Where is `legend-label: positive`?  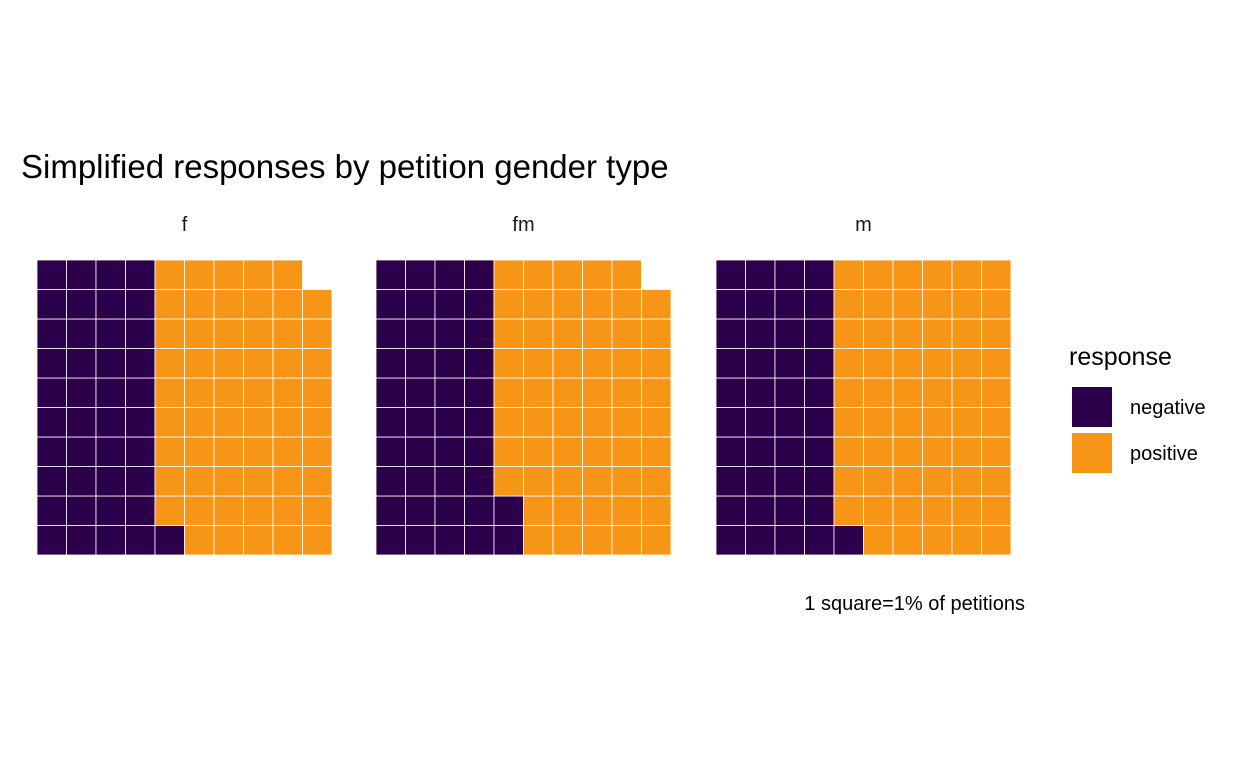
legend-label: positive is located at coordinates (1164, 454).